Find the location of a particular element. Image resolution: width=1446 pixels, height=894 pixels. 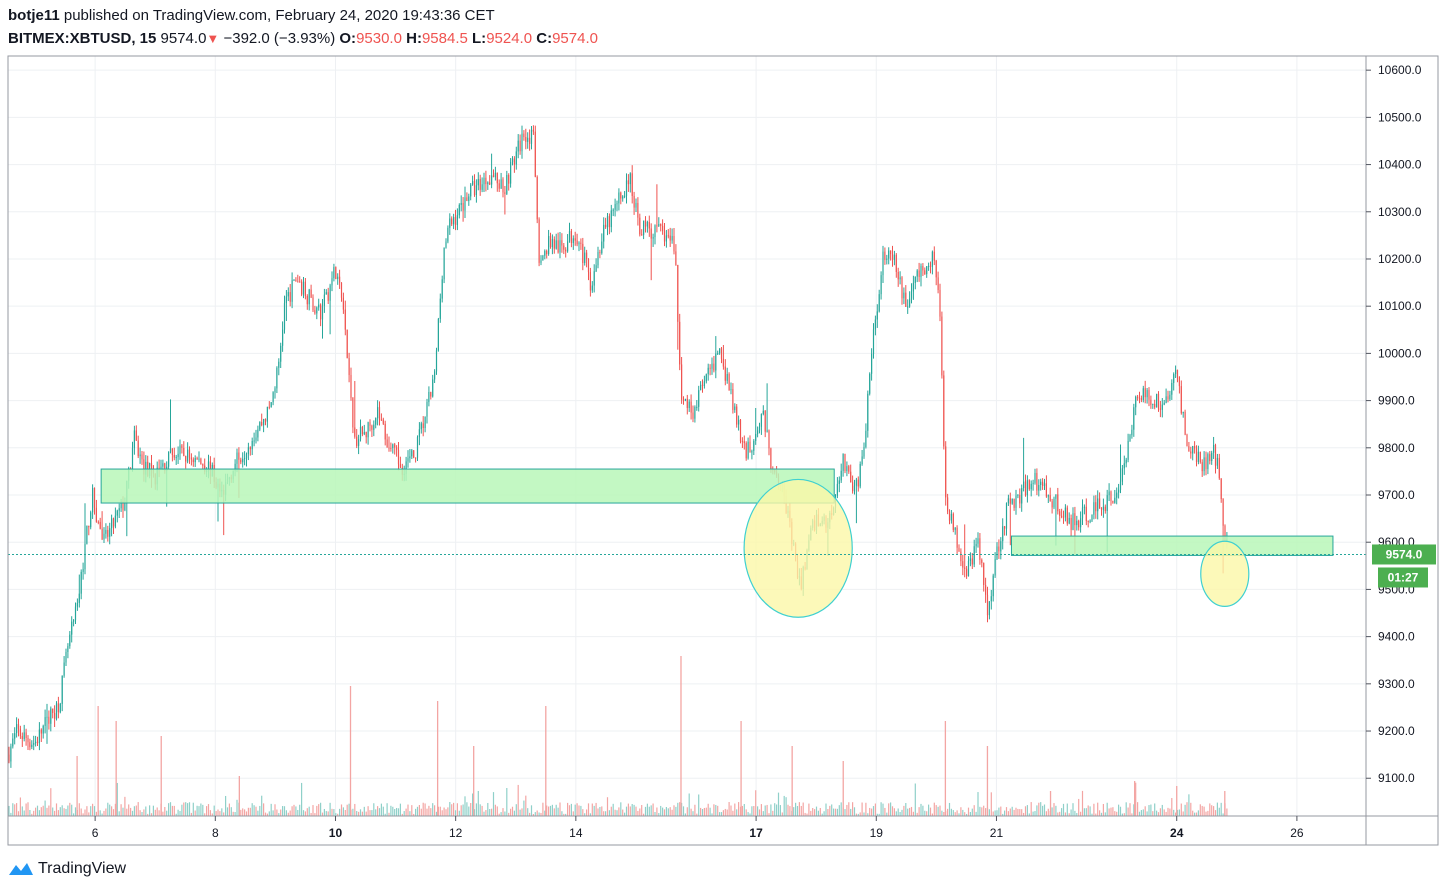

author-name: botje11 is located at coordinates (34, 15).